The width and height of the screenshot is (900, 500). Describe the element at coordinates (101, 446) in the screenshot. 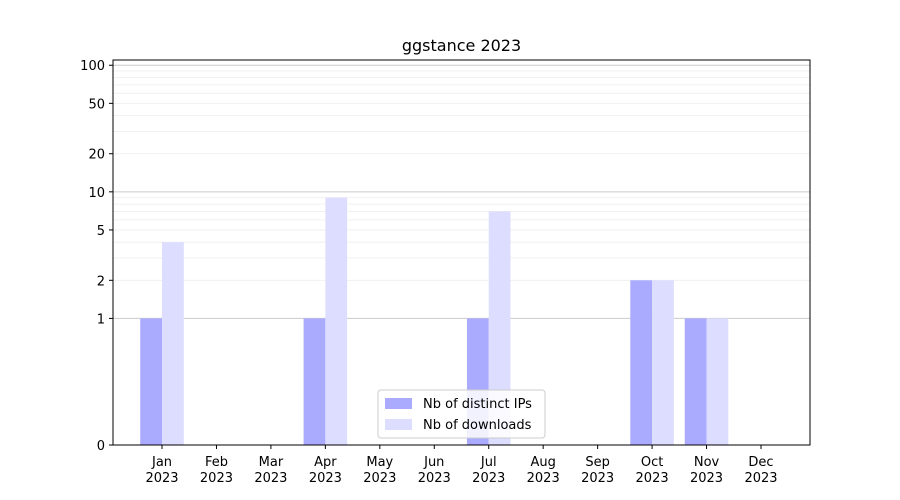

I see `y-tick-label: 0` at that location.